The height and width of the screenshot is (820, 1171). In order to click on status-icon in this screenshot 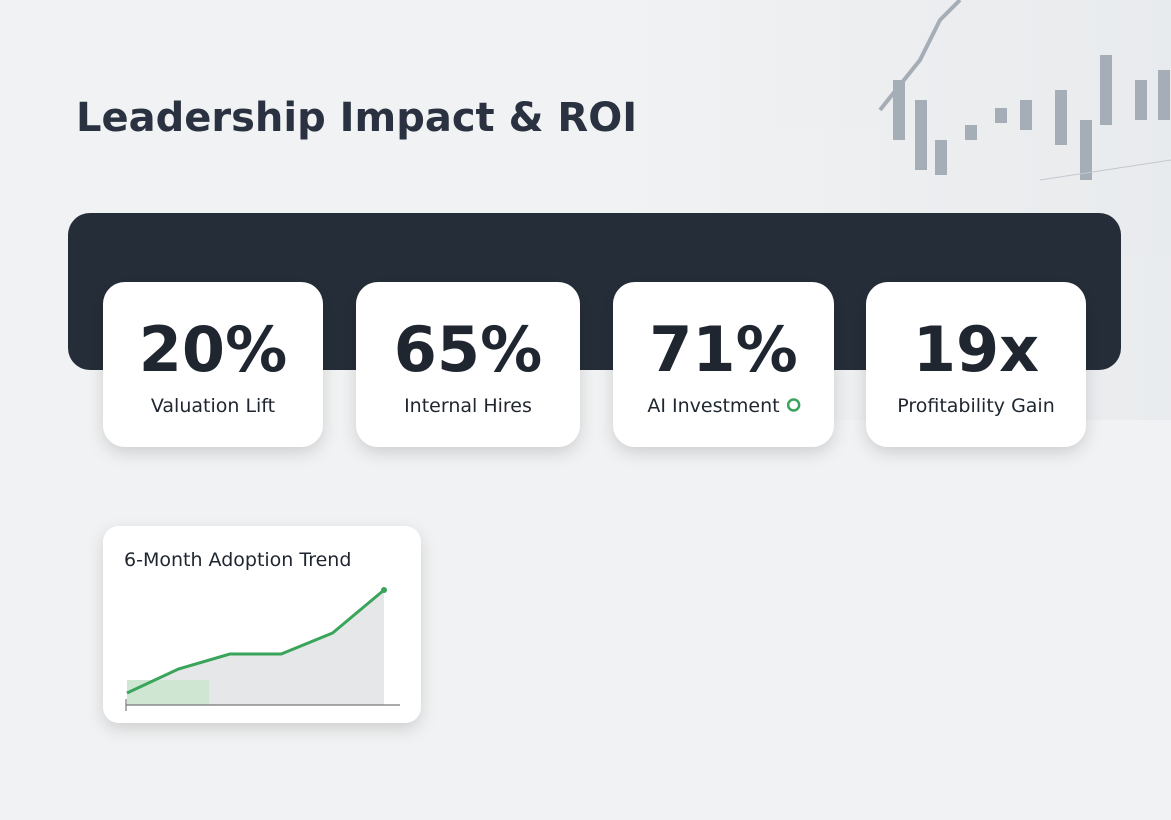, I will do `click(793, 405)`.